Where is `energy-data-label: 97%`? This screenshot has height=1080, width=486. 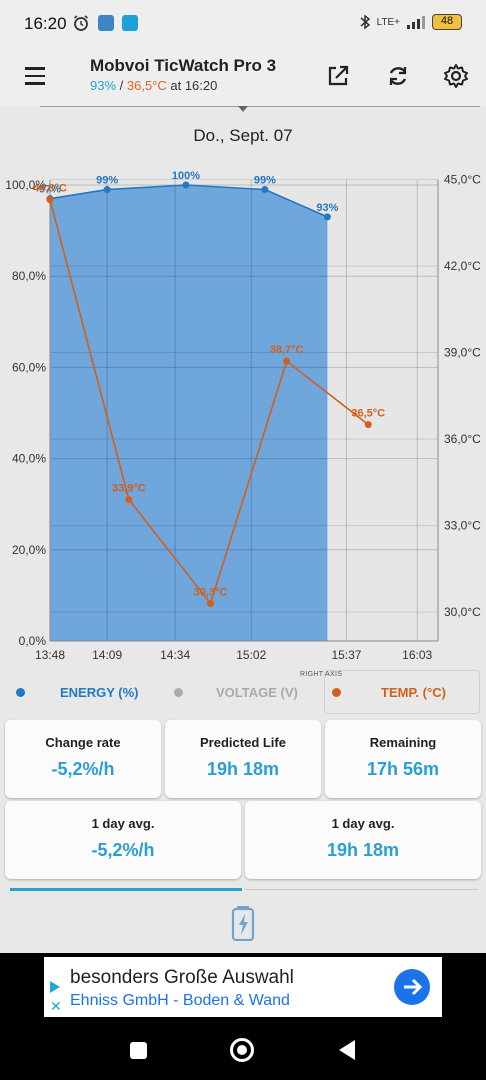 energy-data-label: 97% is located at coordinates (50, 190).